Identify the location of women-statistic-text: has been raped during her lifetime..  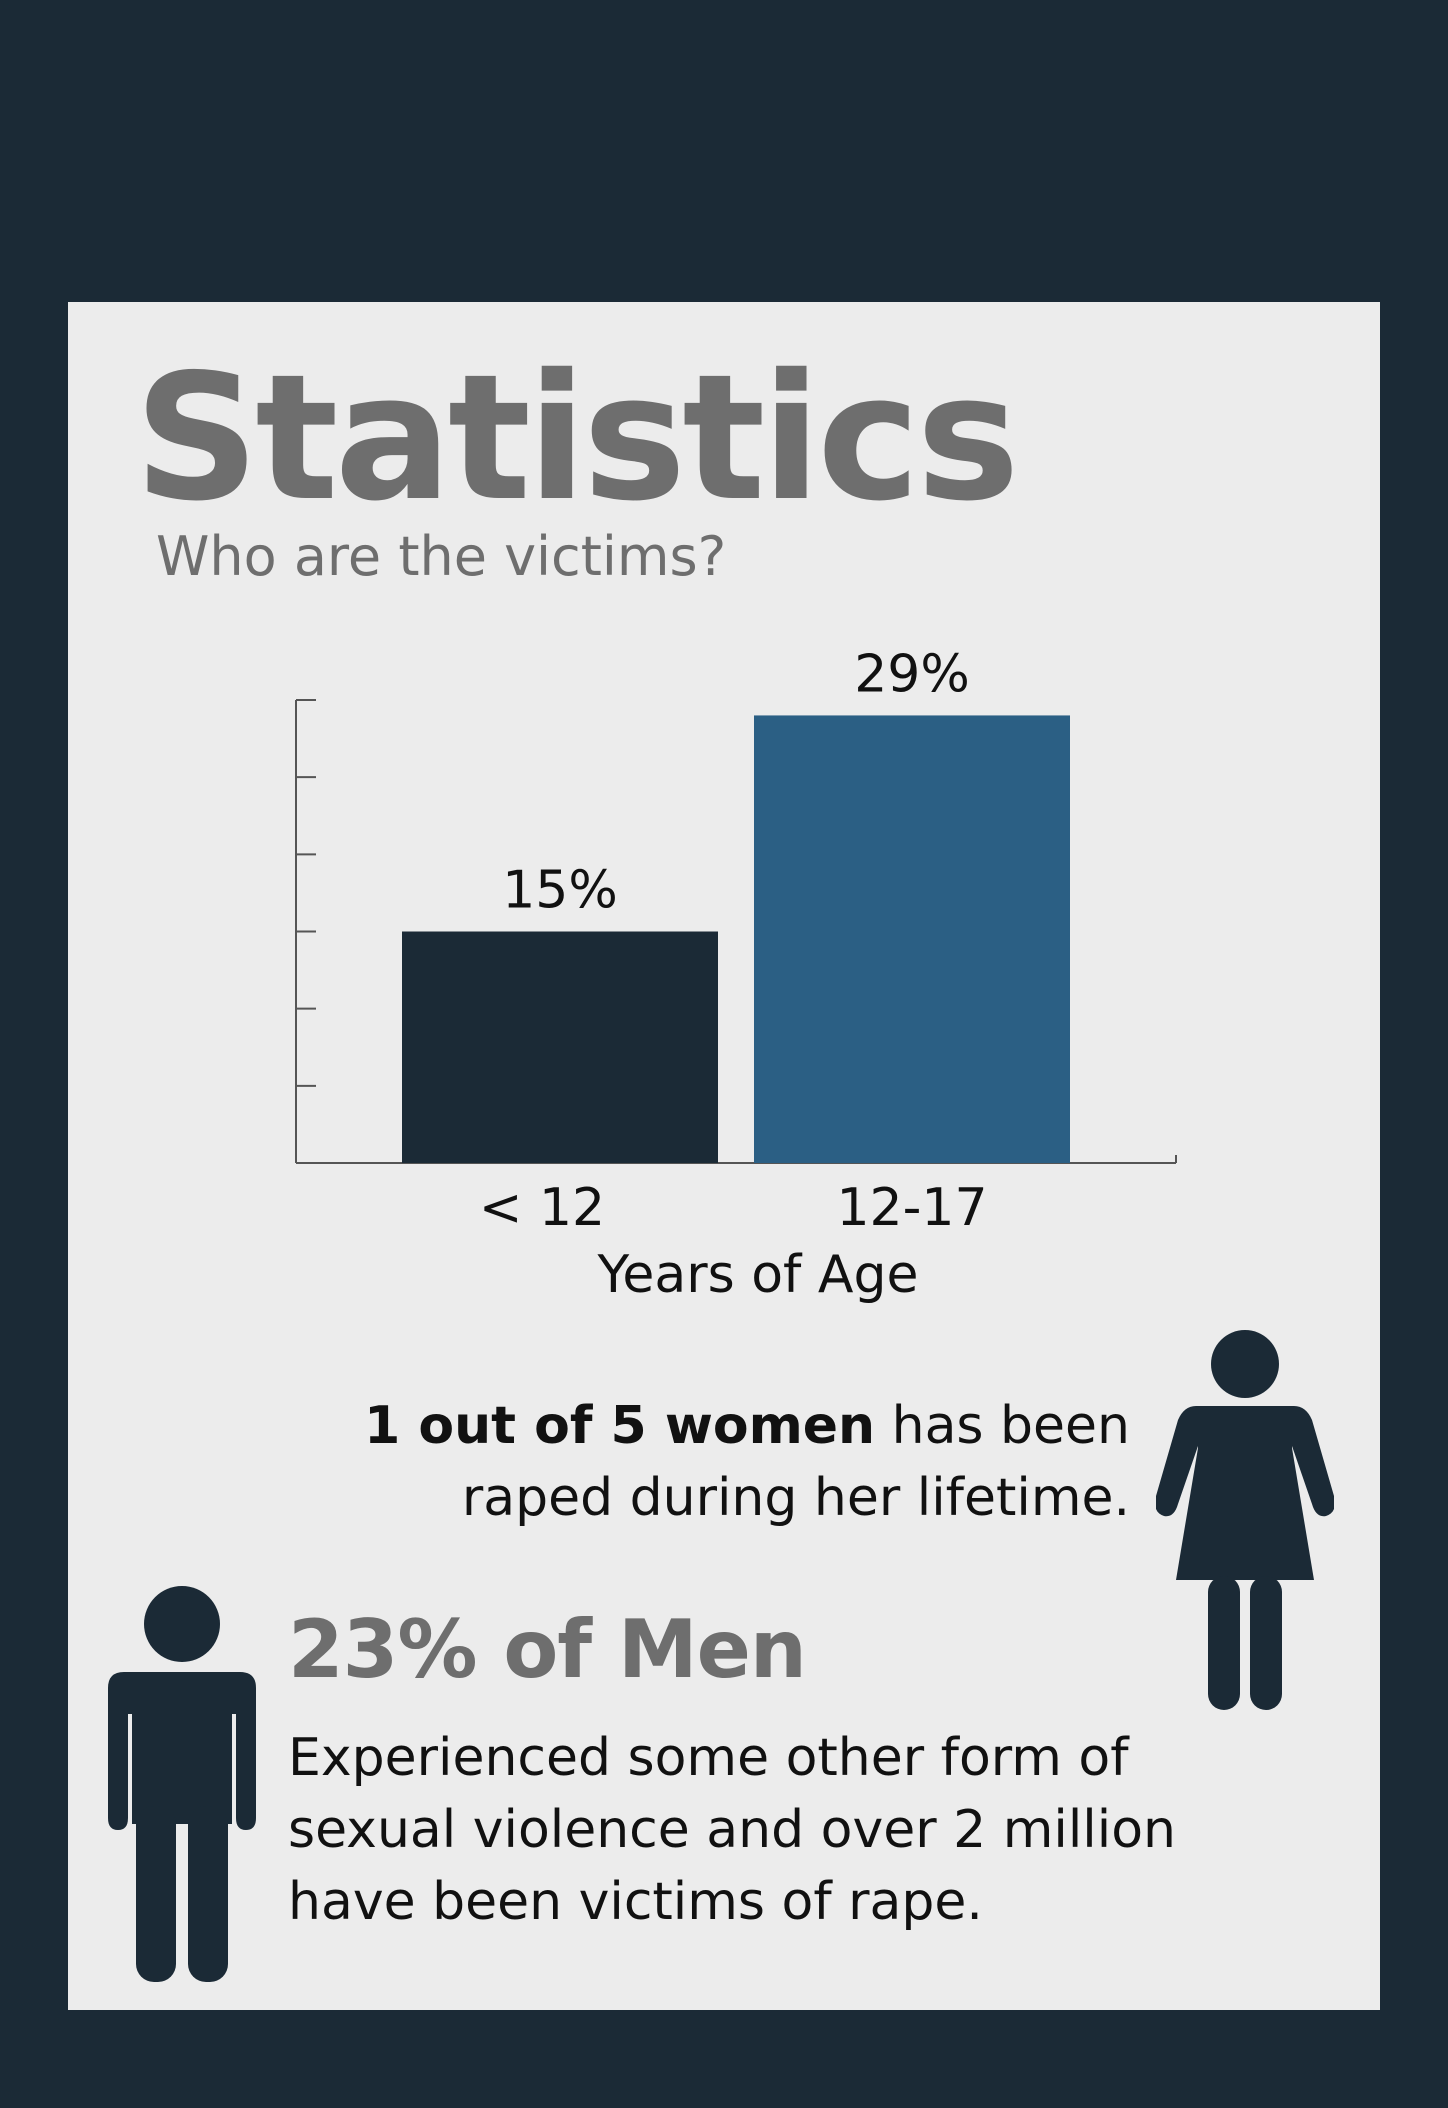
(795, 1462).